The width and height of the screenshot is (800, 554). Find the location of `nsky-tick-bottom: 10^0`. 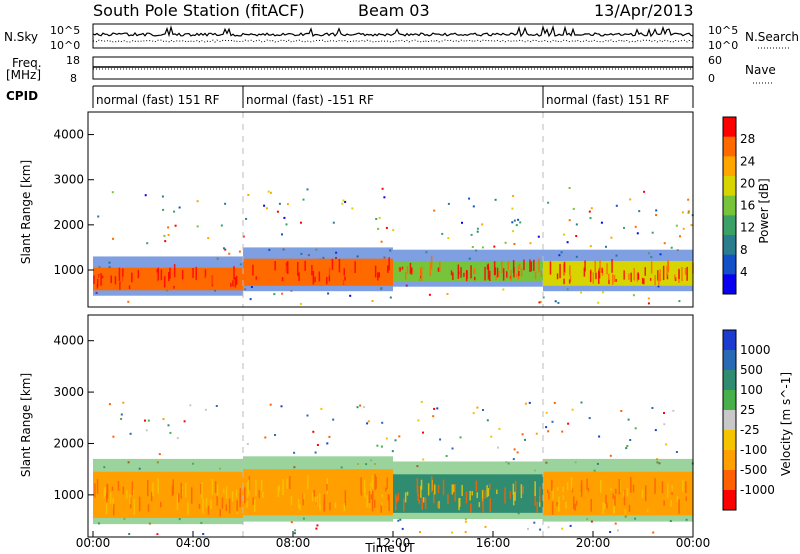

nsky-tick-bottom: 10^0 is located at coordinates (65, 45).